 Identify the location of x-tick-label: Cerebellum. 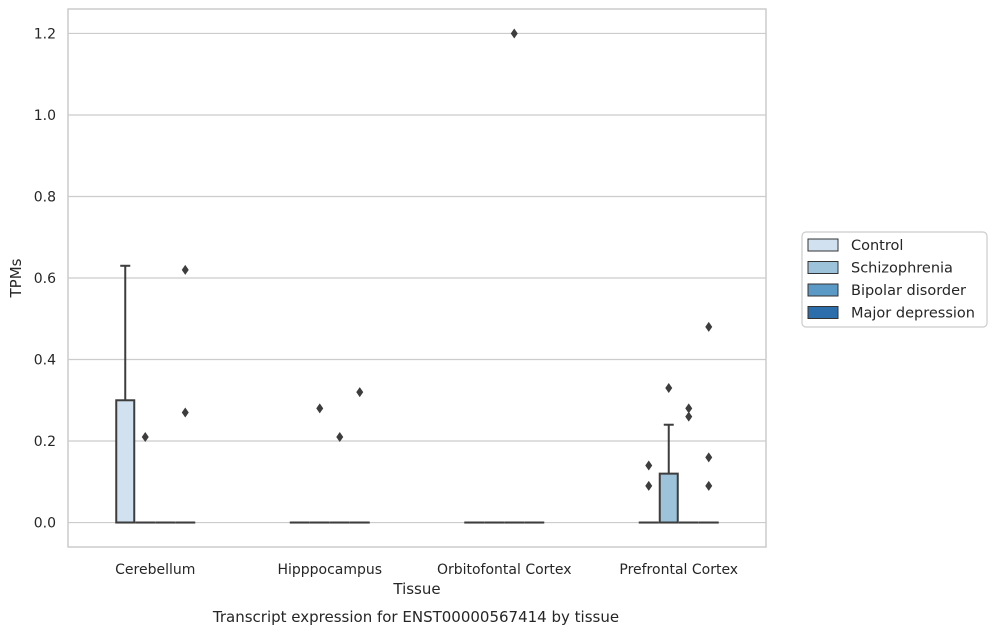
(155, 570).